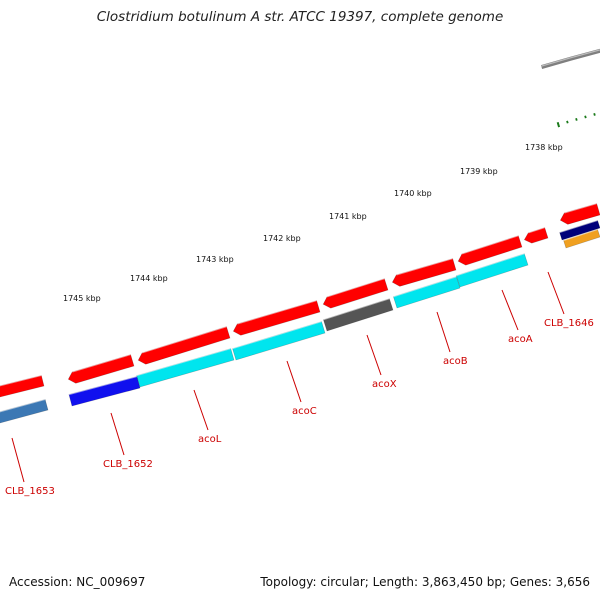 The image size is (600, 600). What do you see at coordinates (520, 339) in the screenshot?
I see `gene-label-acoa: acoA` at bounding box center [520, 339].